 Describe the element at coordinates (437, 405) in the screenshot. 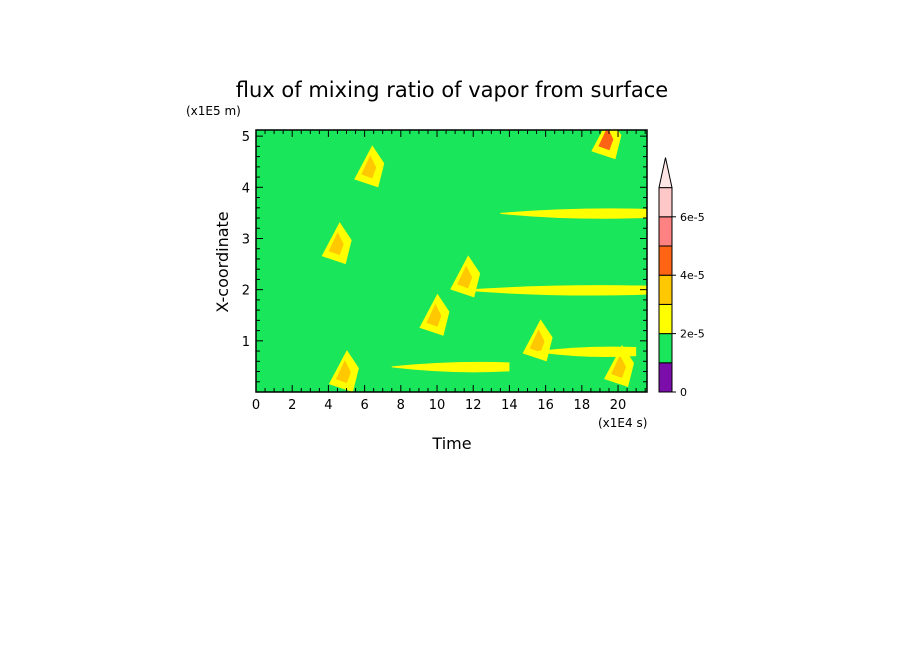

I see `x-tick-label: 10` at that location.